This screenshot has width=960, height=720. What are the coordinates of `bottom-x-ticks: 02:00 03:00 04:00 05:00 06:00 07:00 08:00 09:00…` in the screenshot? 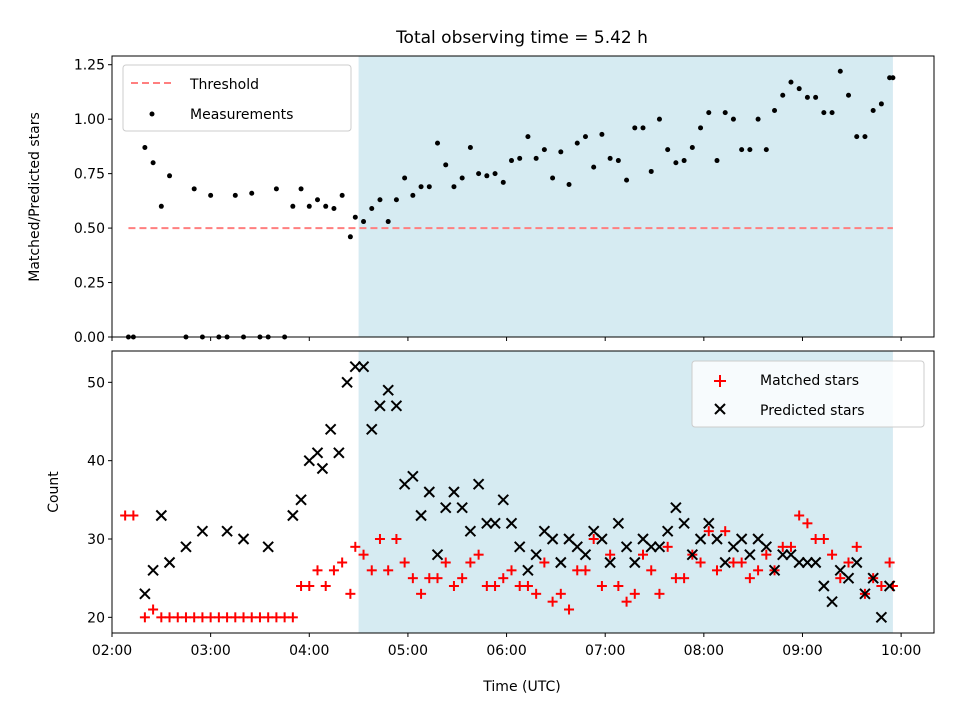 It's located at (506, 646).